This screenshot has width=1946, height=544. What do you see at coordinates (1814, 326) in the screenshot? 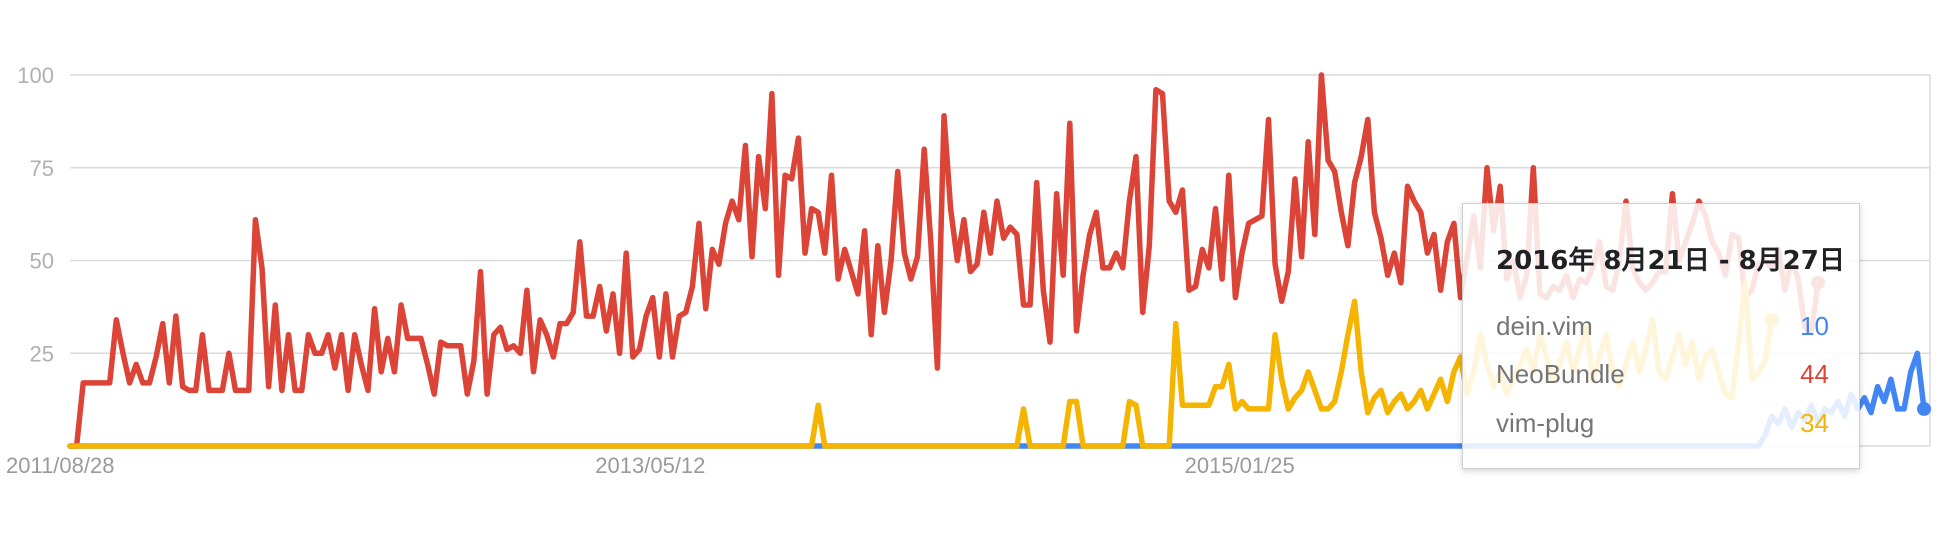
I see `tooltip-series-value: 10` at bounding box center [1814, 326].